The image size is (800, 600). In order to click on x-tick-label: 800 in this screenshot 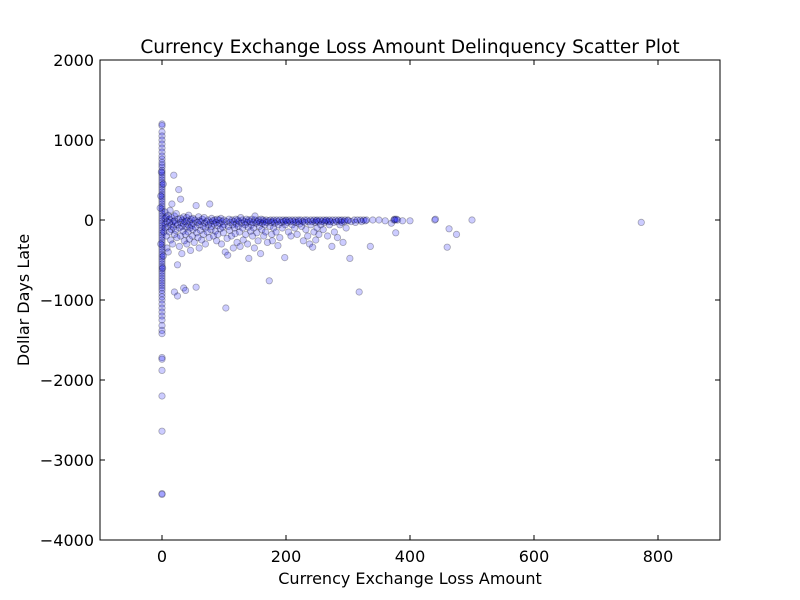, I will do `click(658, 556)`.